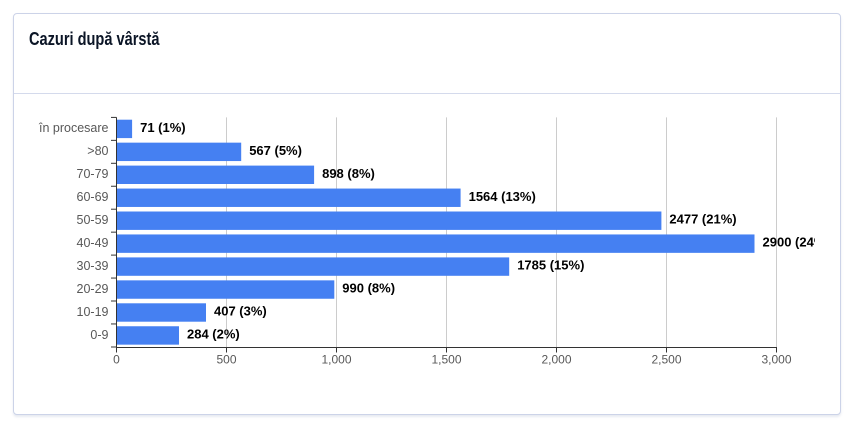 The image size is (853, 429). What do you see at coordinates (93, 220) in the screenshot?
I see `svg-text: 50-59` at bounding box center [93, 220].